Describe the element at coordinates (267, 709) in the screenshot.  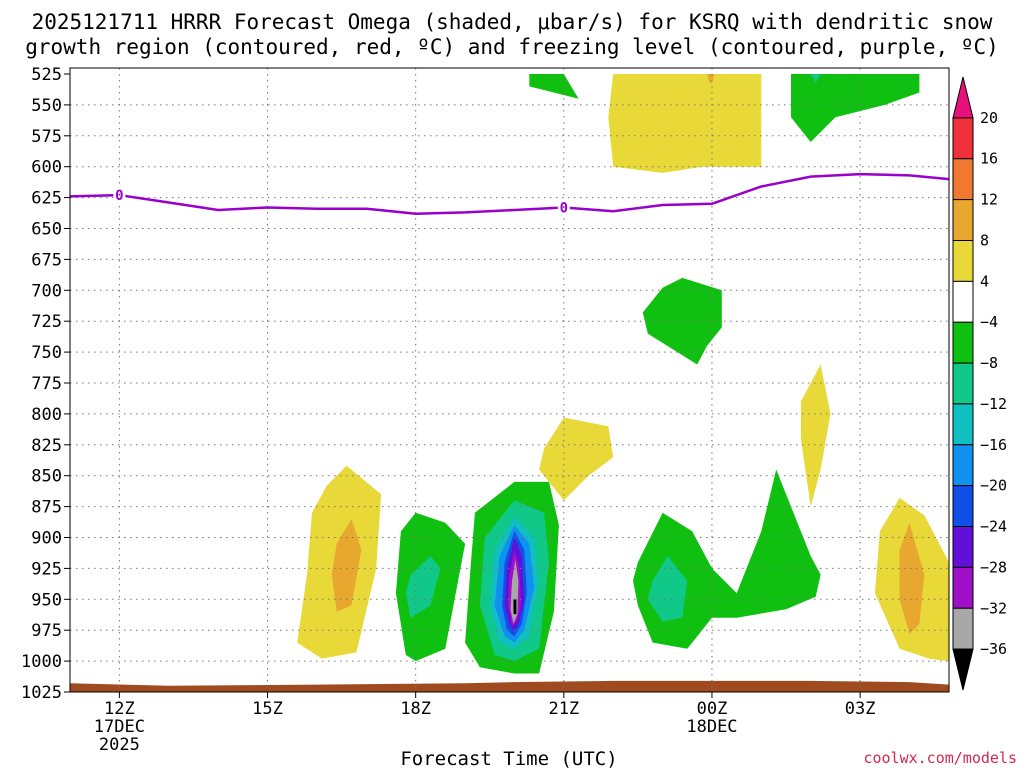
I see `x-tick-label: 15Z` at that location.